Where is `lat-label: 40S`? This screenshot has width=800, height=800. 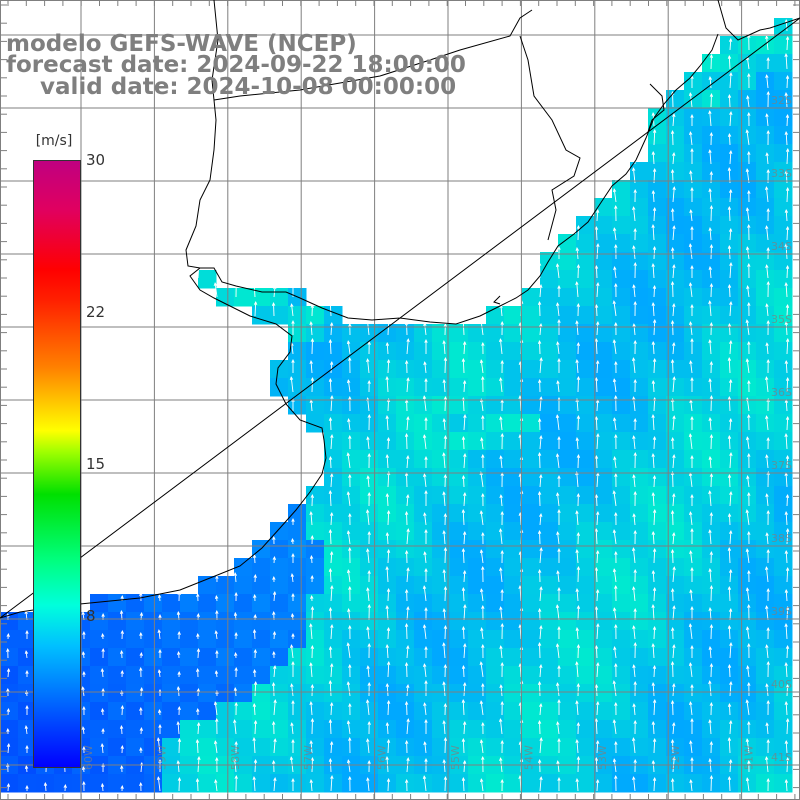
lat-label: 40S is located at coordinates (781, 684).